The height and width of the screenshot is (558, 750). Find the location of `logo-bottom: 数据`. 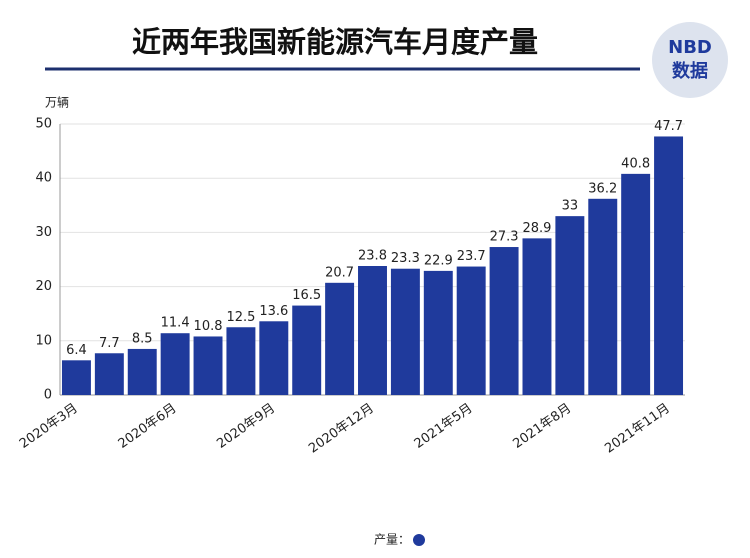

logo-bottom: 数据 is located at coordinates (690, 71).